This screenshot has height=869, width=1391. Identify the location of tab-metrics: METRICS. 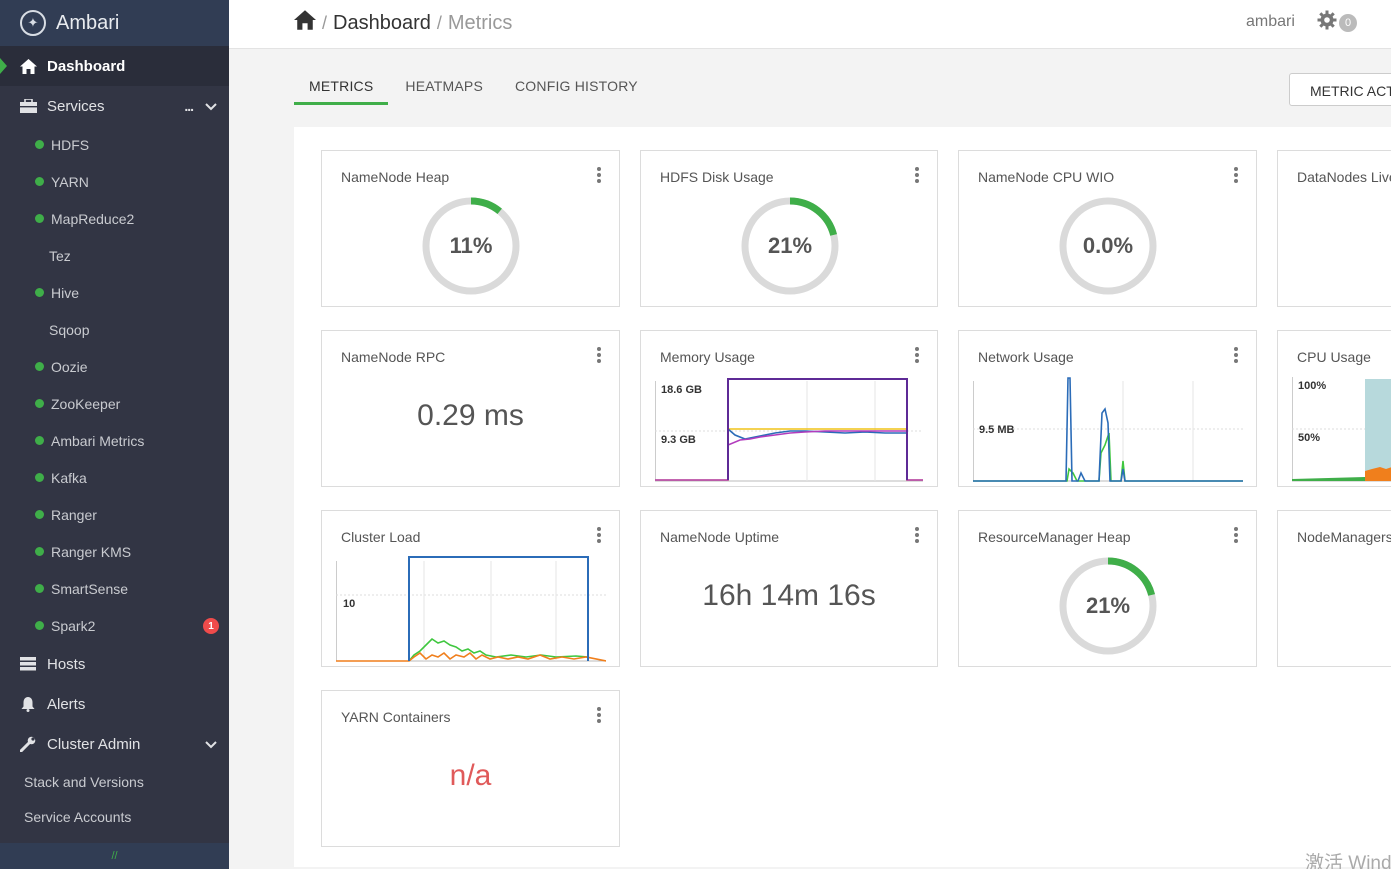
(341, 88).